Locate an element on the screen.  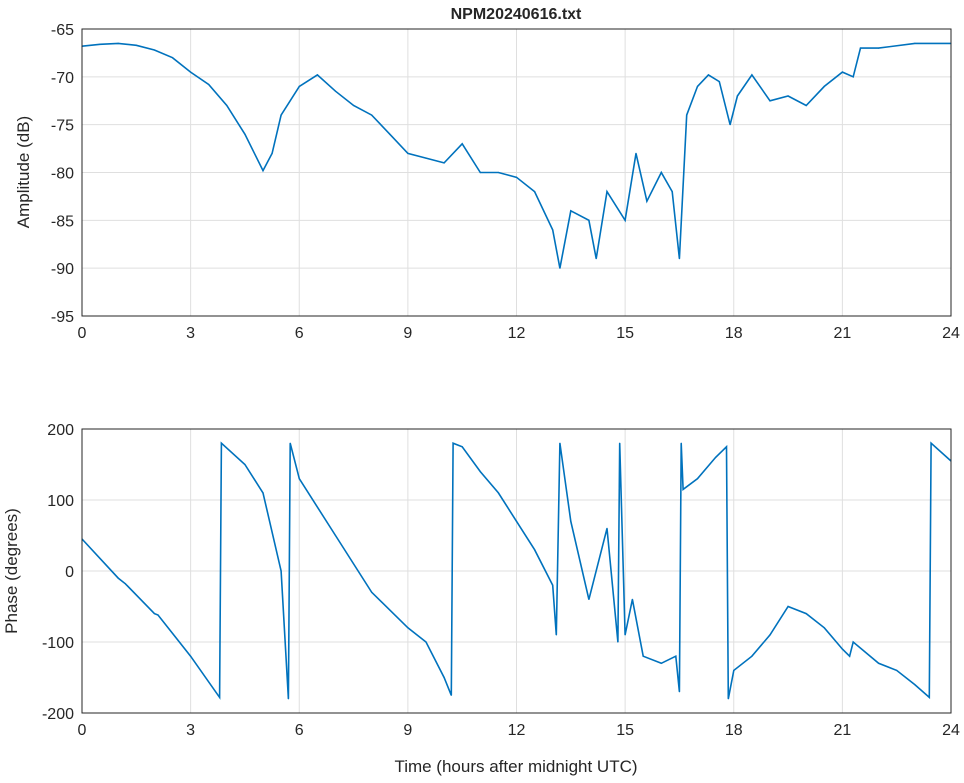
amplitude-ylabel: Amplitude (dB) is located at coordinates (23, 172).